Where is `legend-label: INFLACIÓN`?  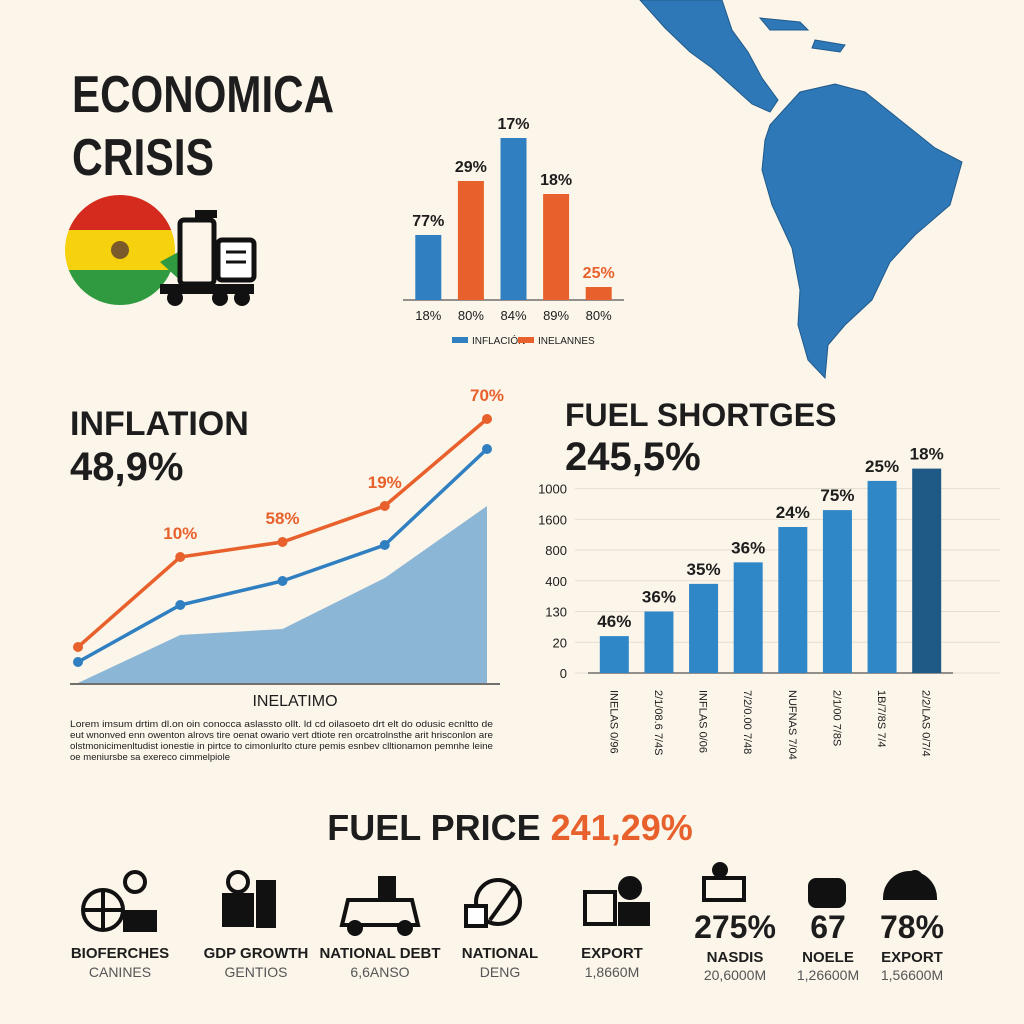 legend-label: INFLACIÓN is located at coordinates (498, 340).